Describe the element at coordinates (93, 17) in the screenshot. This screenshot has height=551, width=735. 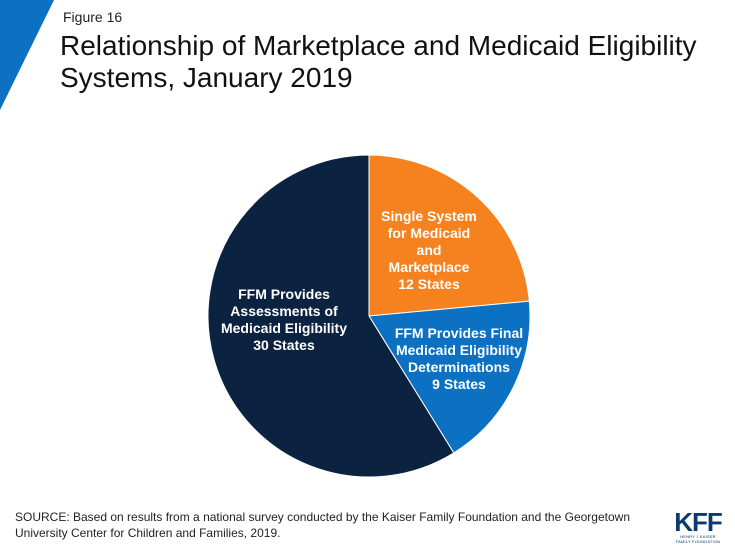
I see `figure-label: Figure 16` at that location.